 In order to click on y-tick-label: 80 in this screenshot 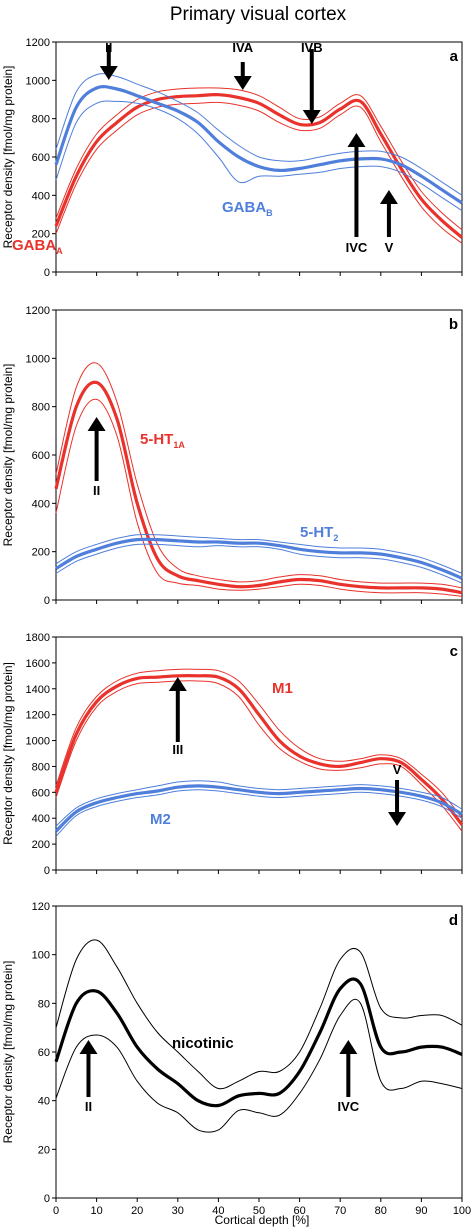, I will do `click(44, 1004)`.